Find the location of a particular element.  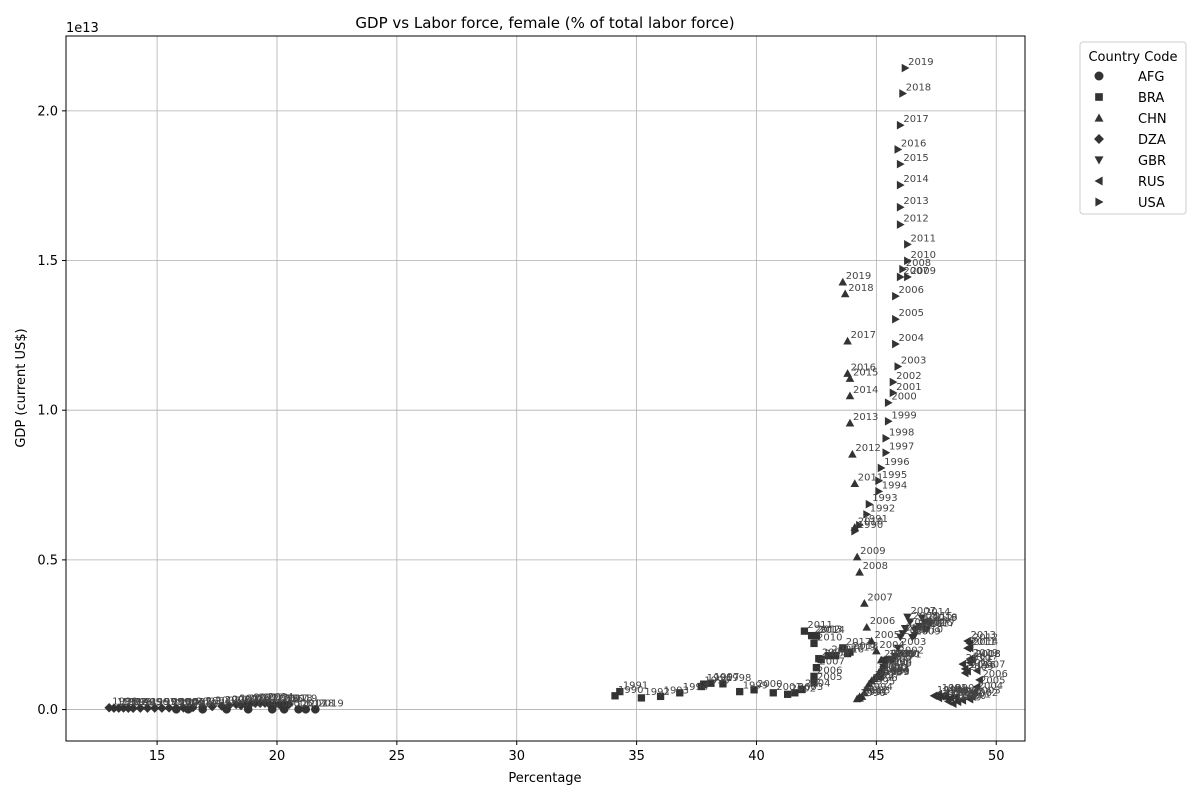

point-label: 2005 is located at coordinates (911, 313).